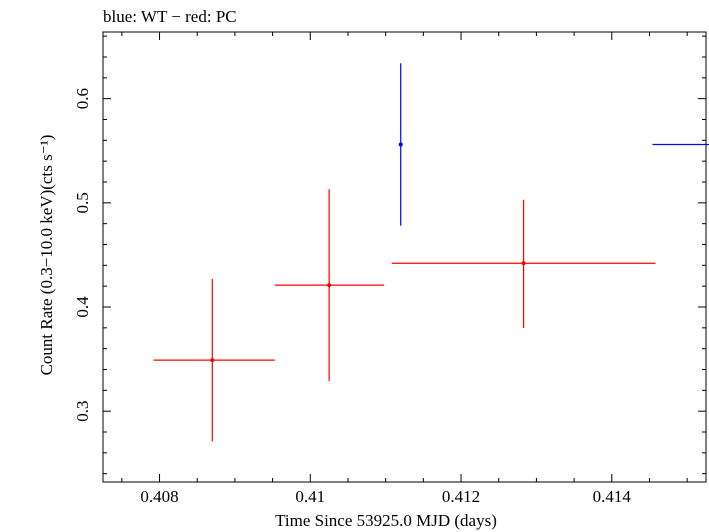 The width and height of the screenshot is (709, 532). Describe the element at coordinates (612, 496) in the screenshot. I see `x-tick-label: 0.414` at that location.